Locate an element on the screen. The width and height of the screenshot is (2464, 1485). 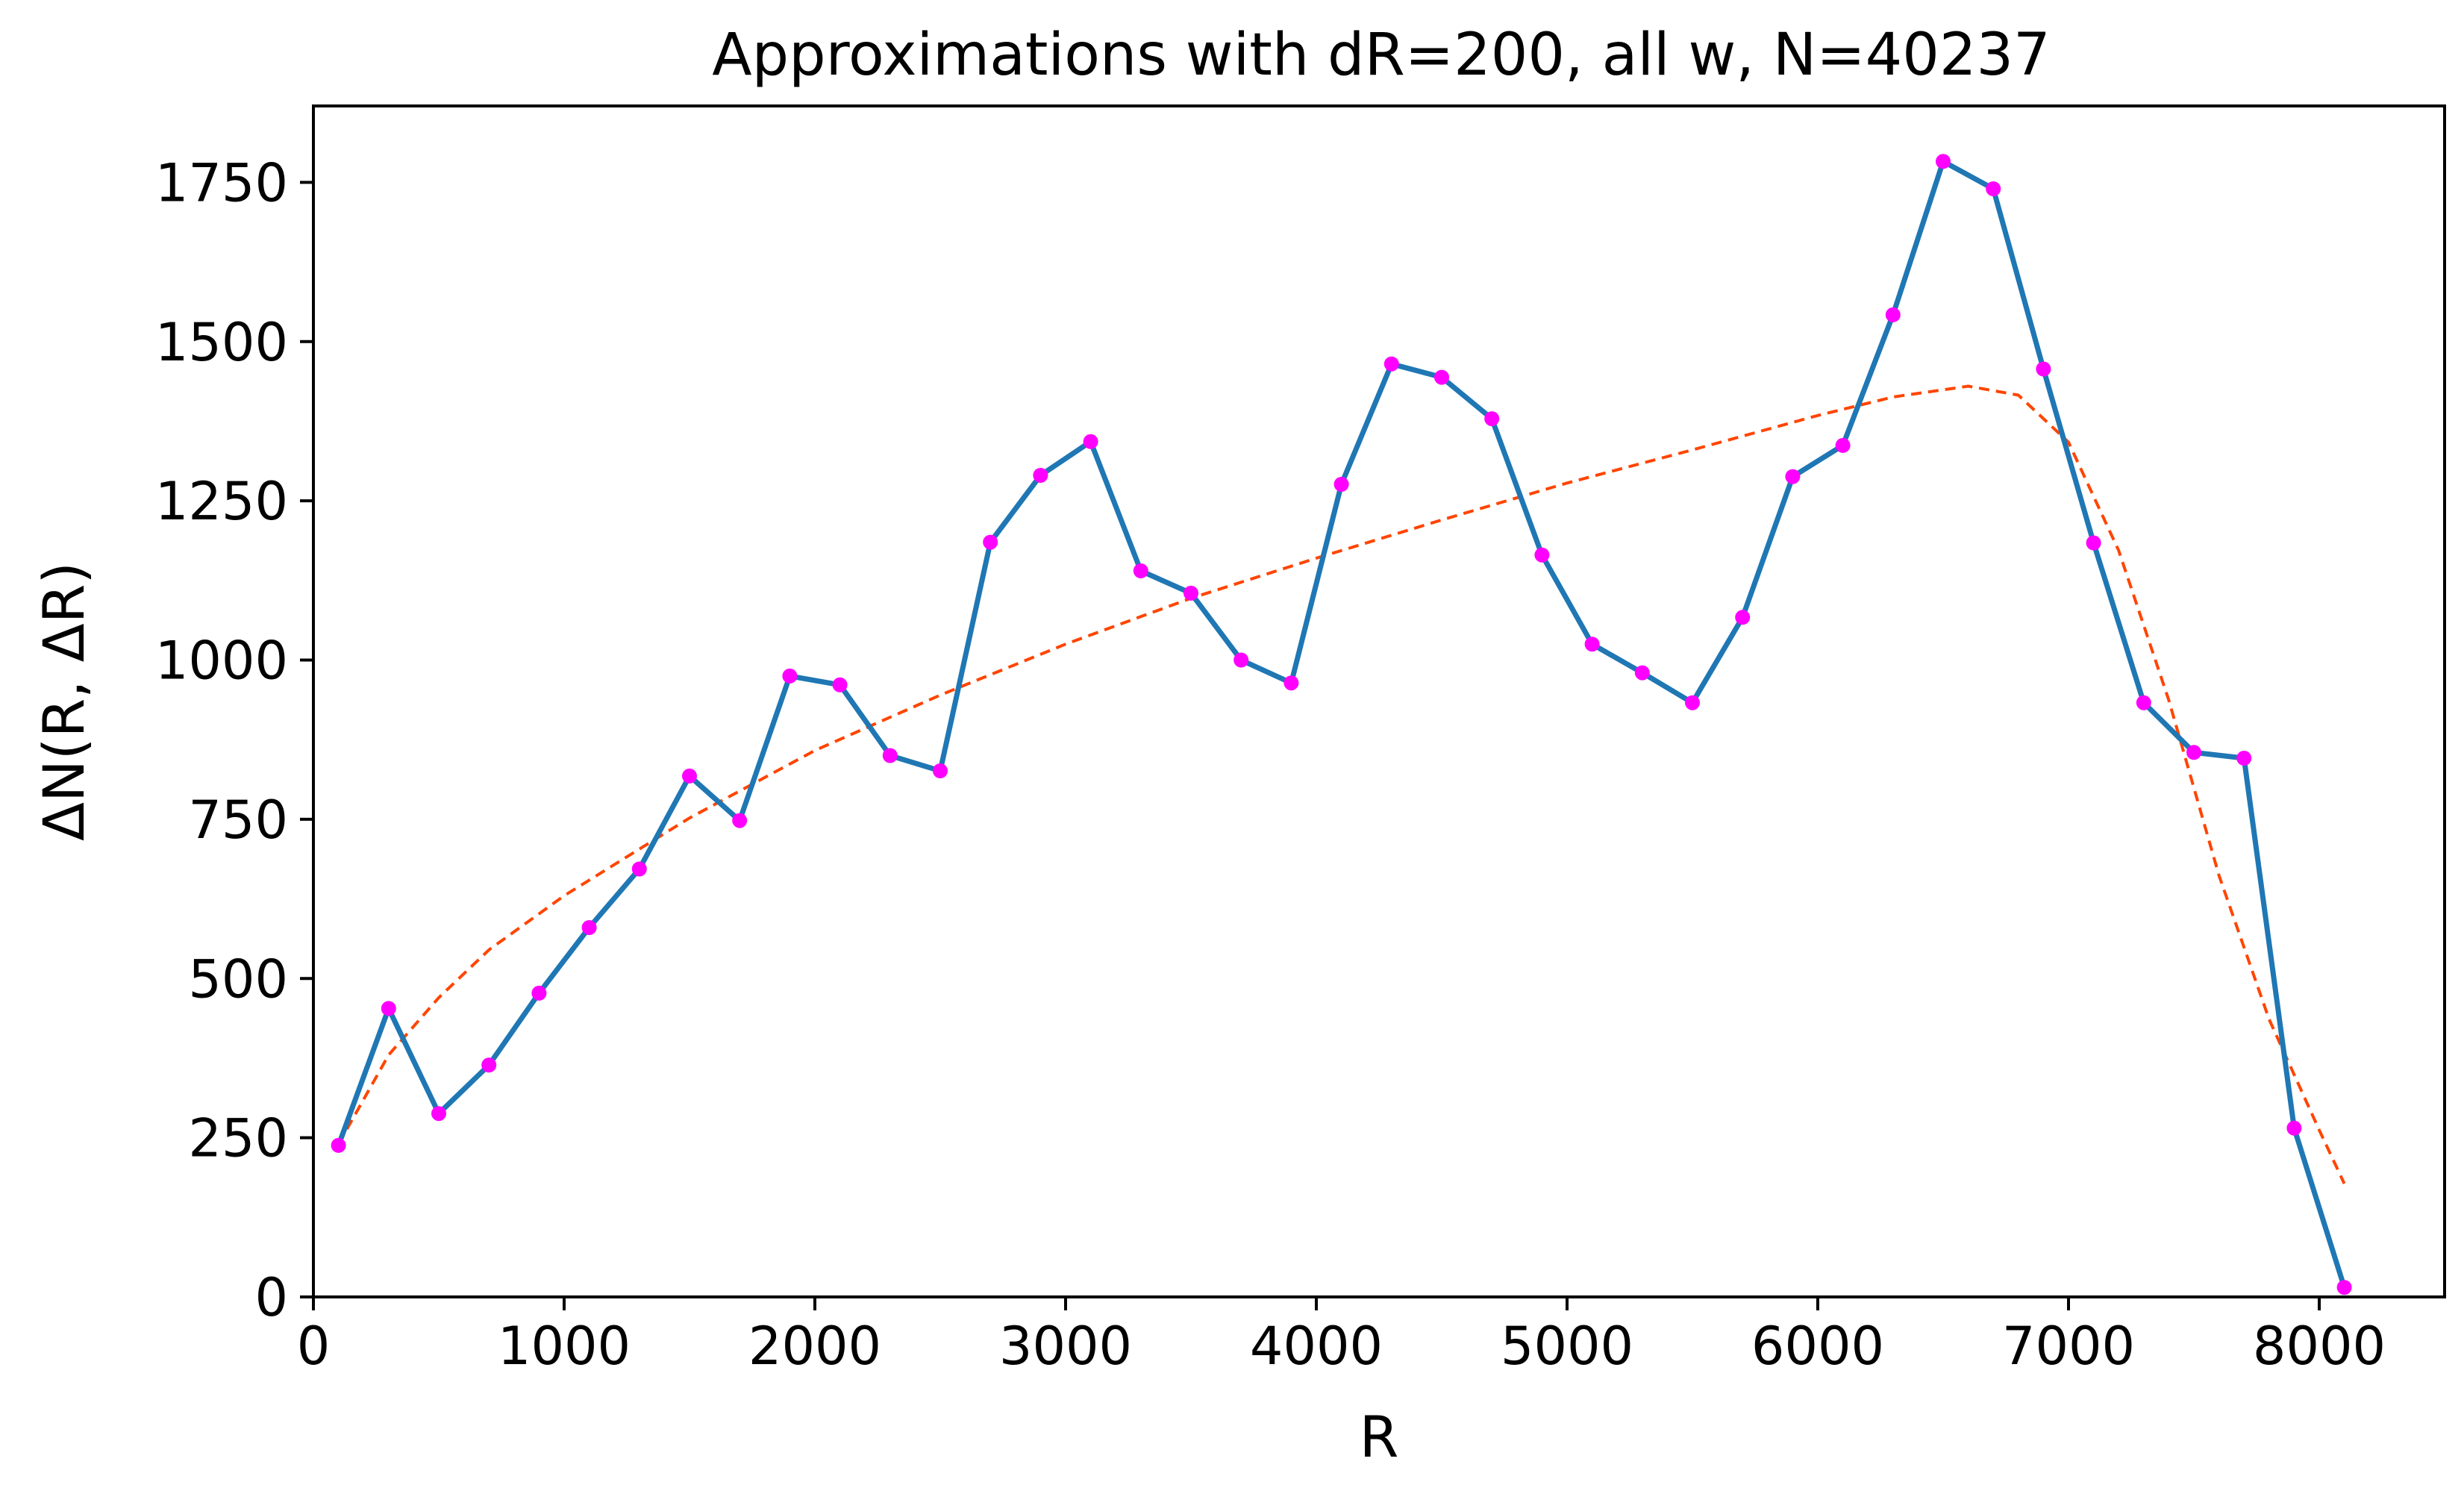
y-tick-label: 0 is located at coordinates (271, 1297).